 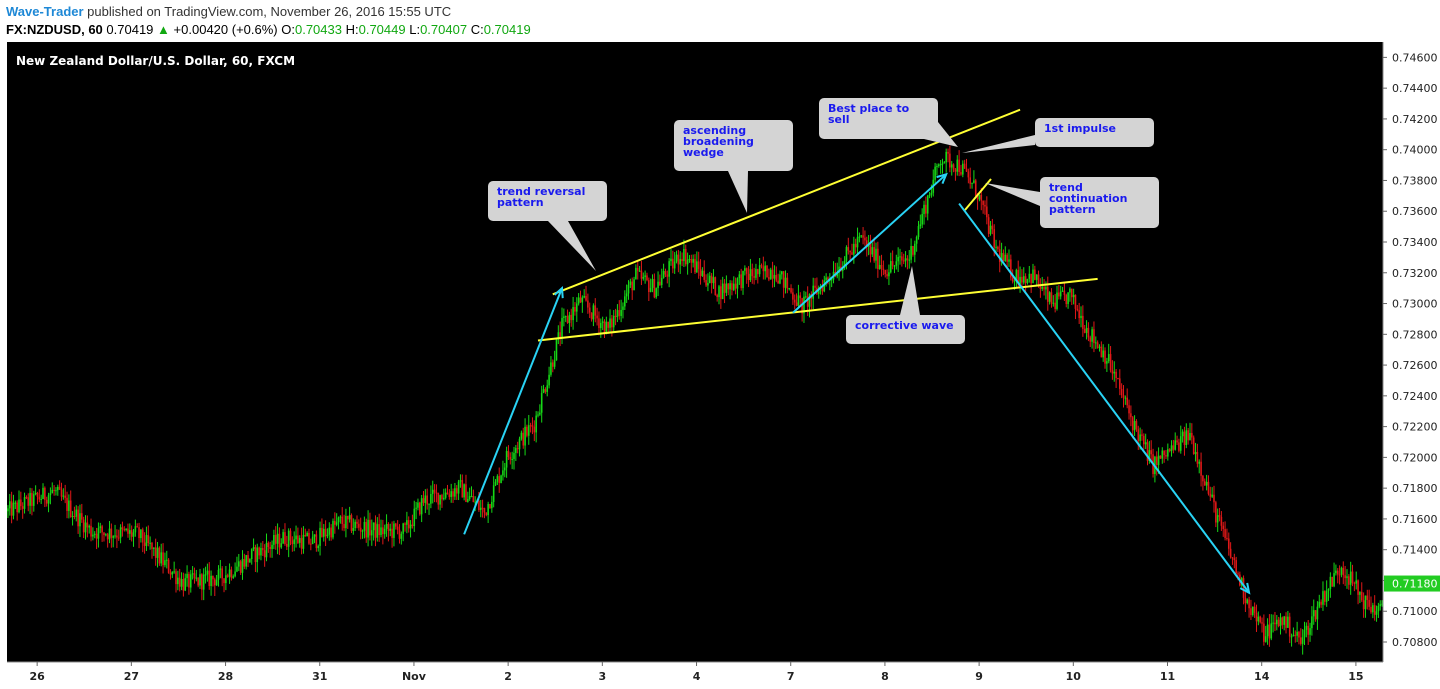 I want to click on callout-text: corrective wave, so click(x=904, y=325).